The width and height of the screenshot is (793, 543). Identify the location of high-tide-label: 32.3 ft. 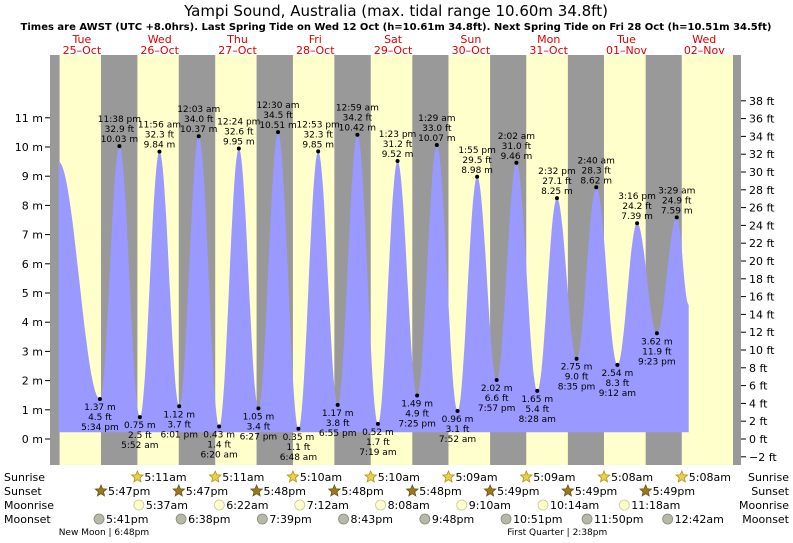
(318, 135).